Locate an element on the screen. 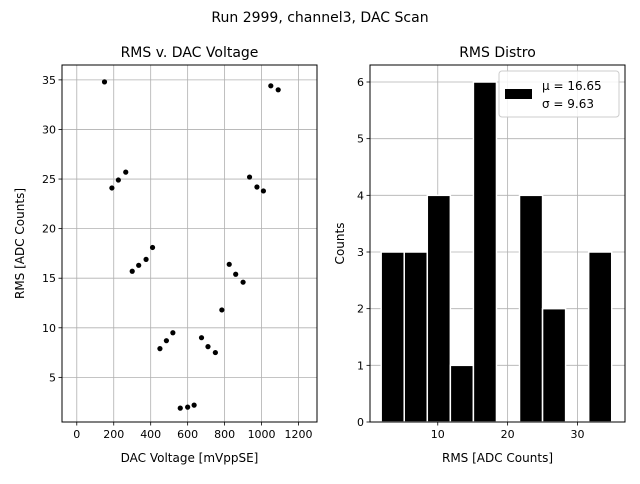 Image resolution: width=640 pixels, height=484 pixels. histogram-xtick-label: 30 is located at coordinates (577, 434).